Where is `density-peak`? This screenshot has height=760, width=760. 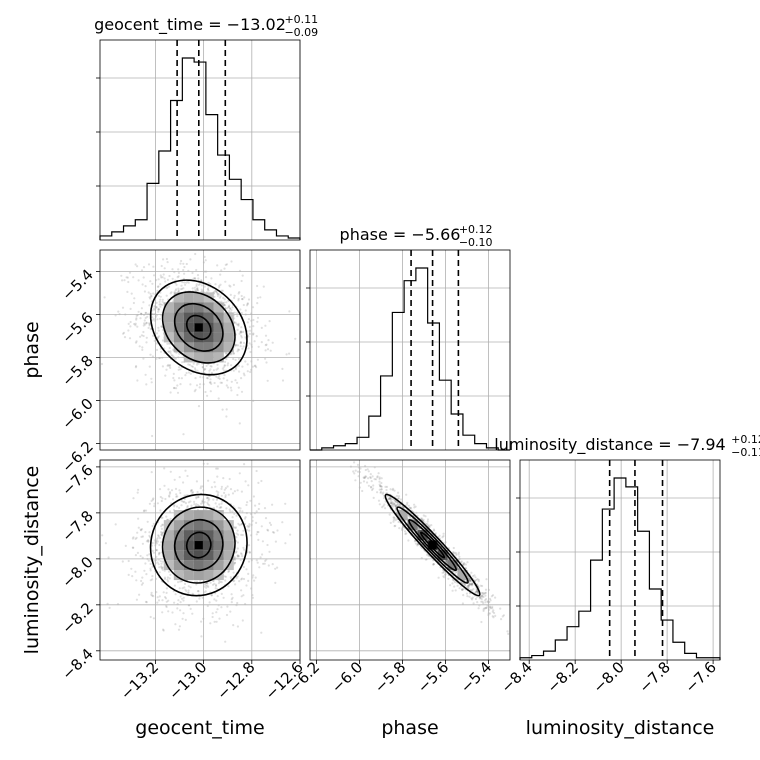
density-peak is located at coordinates (198, 327).